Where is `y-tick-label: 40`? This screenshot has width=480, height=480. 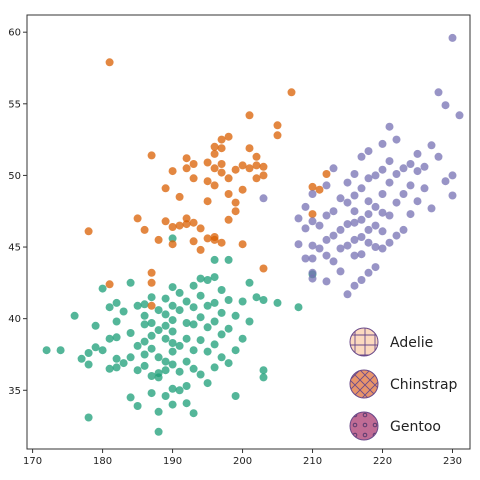
y-tick-label: 40 is located at coordinates (14, 319).